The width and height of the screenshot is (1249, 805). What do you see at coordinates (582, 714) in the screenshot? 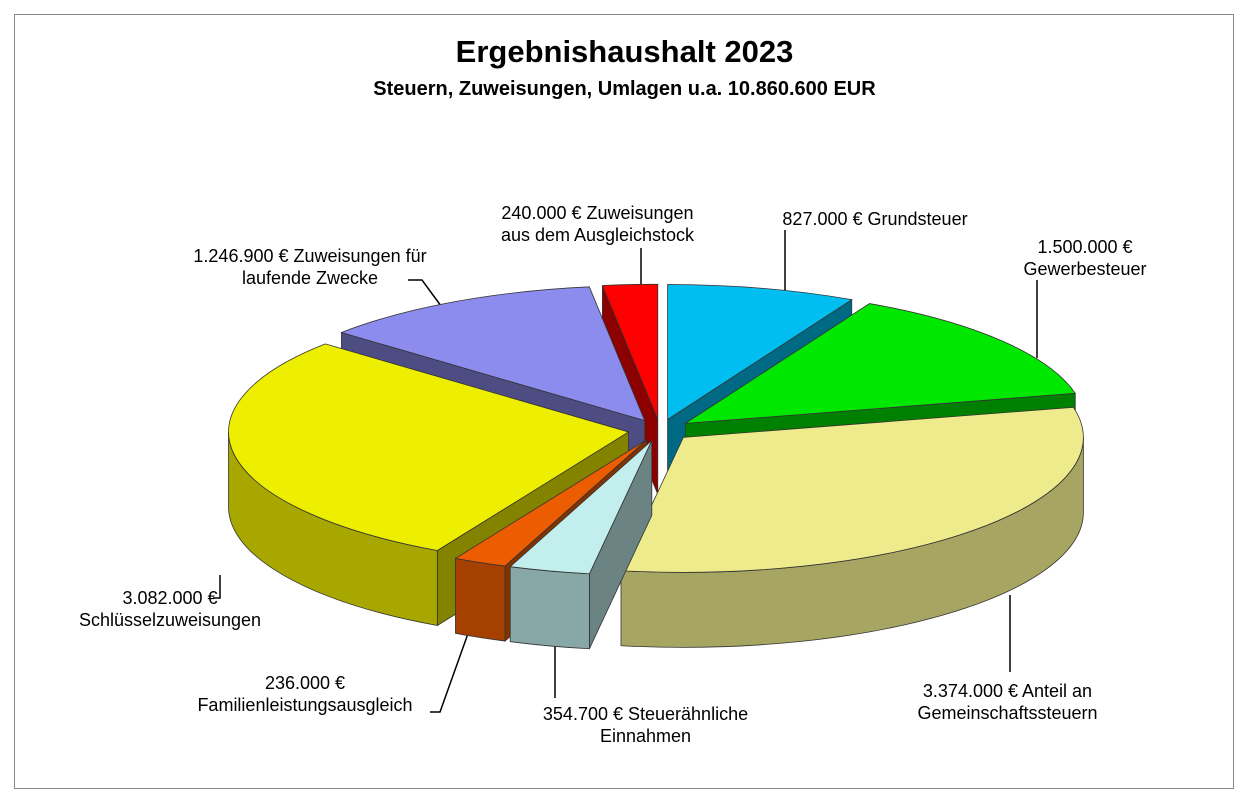
I see `value-label: 354.700 €` at bounding box center [582, 714].